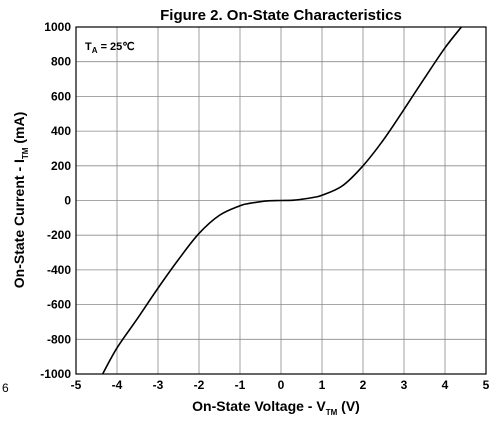  Describe the element at coordinates (363, 385) in the screenshot. I see `x-tick-label: 2` at that location.